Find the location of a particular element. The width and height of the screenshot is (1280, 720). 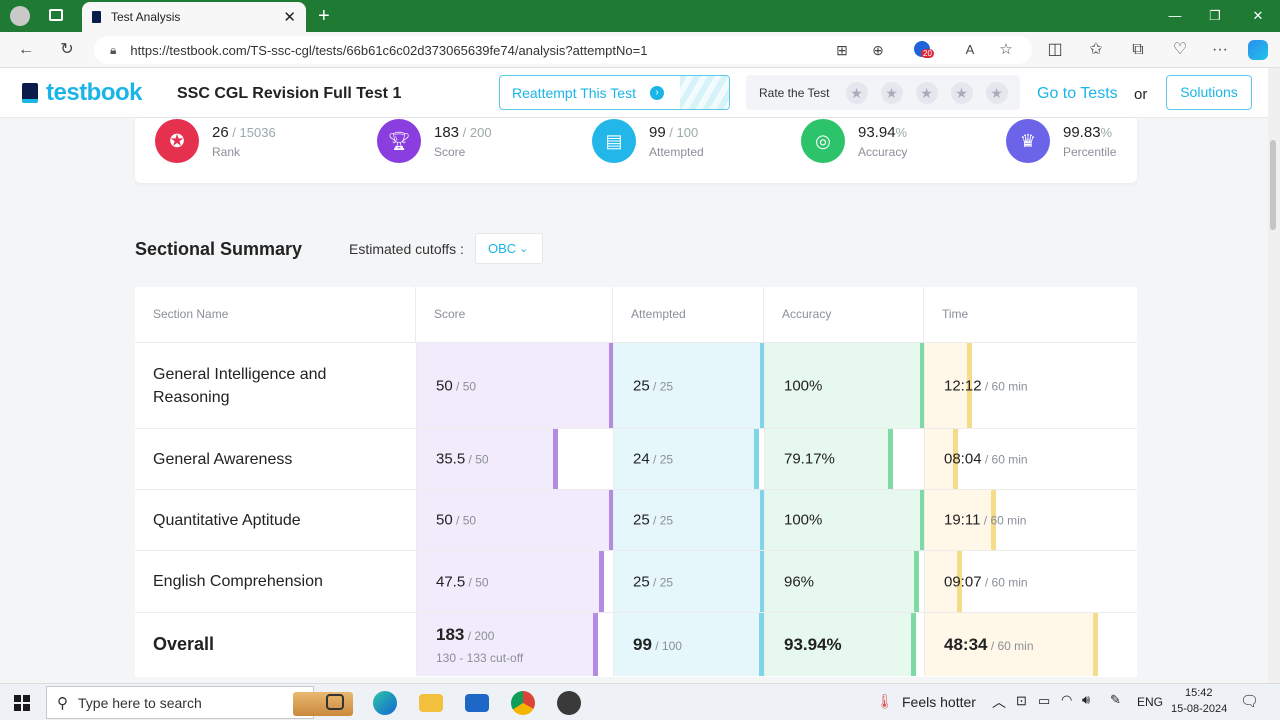

clock-date: 15-08-2024 is located at coordinates (1199, 709).